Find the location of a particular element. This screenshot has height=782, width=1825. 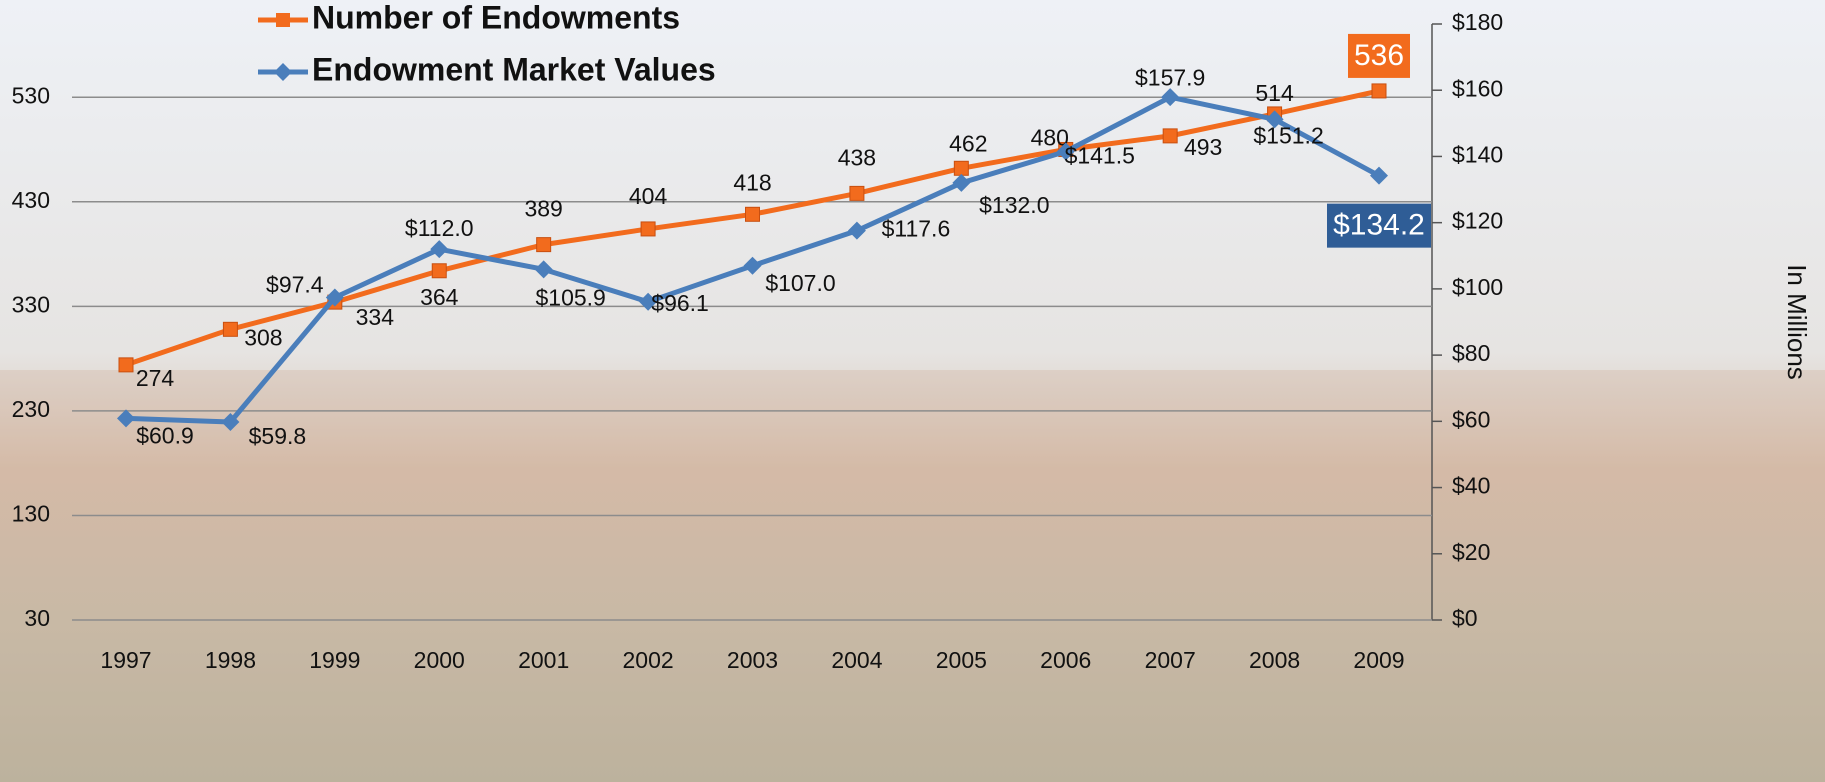

y2-tick-label: $160 is located at coordinates (1477, 88).